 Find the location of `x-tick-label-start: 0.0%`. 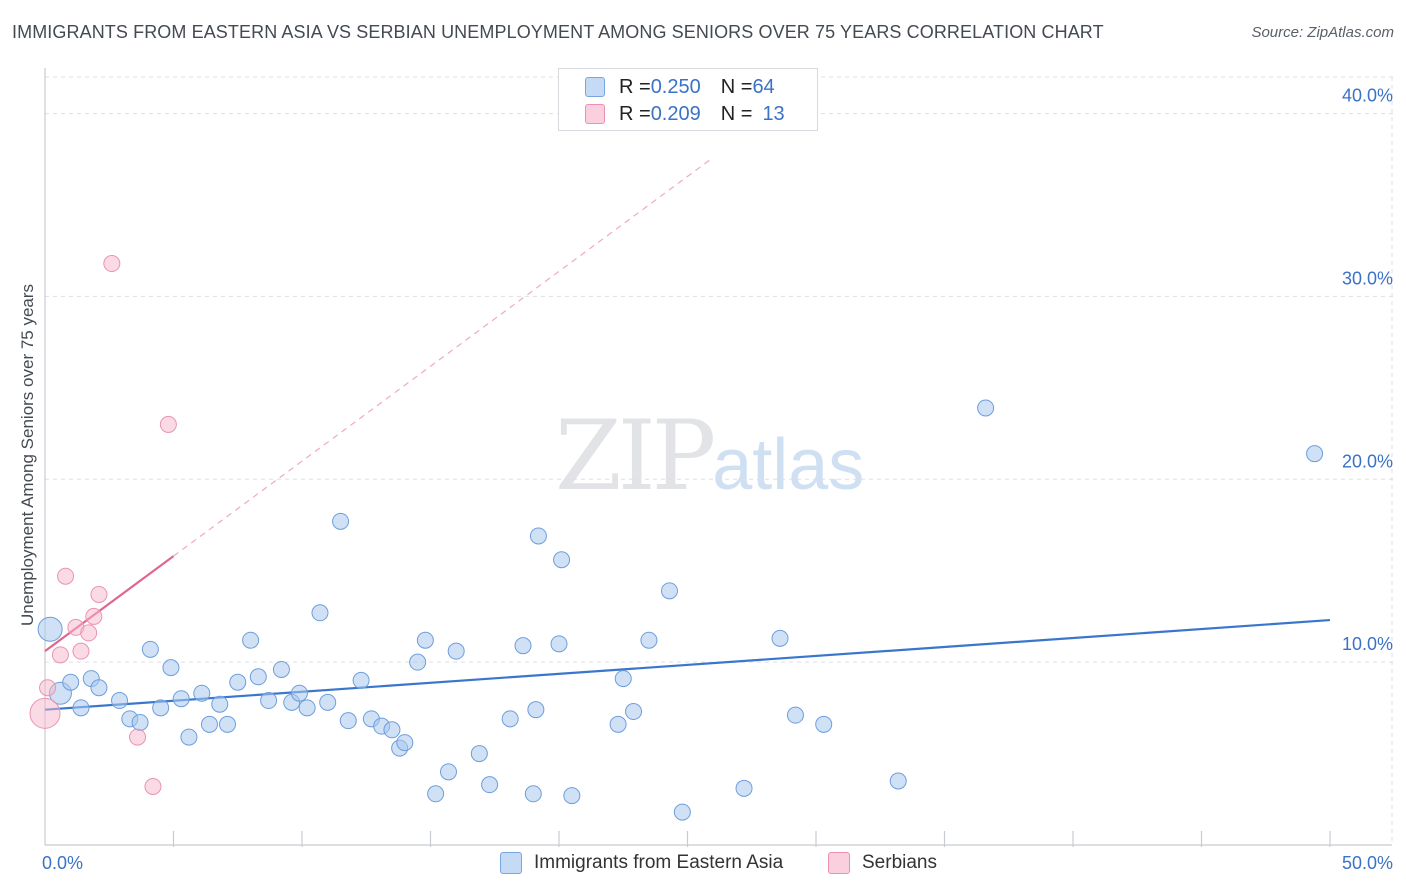

x-tick-label-start: 0.0% is located at coordinates (62, 863).